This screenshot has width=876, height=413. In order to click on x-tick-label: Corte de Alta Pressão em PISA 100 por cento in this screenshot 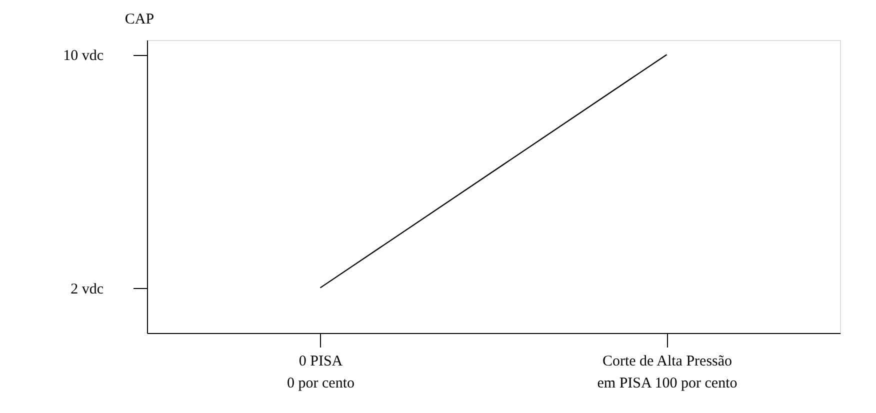, I will do `click(667, 373)`.